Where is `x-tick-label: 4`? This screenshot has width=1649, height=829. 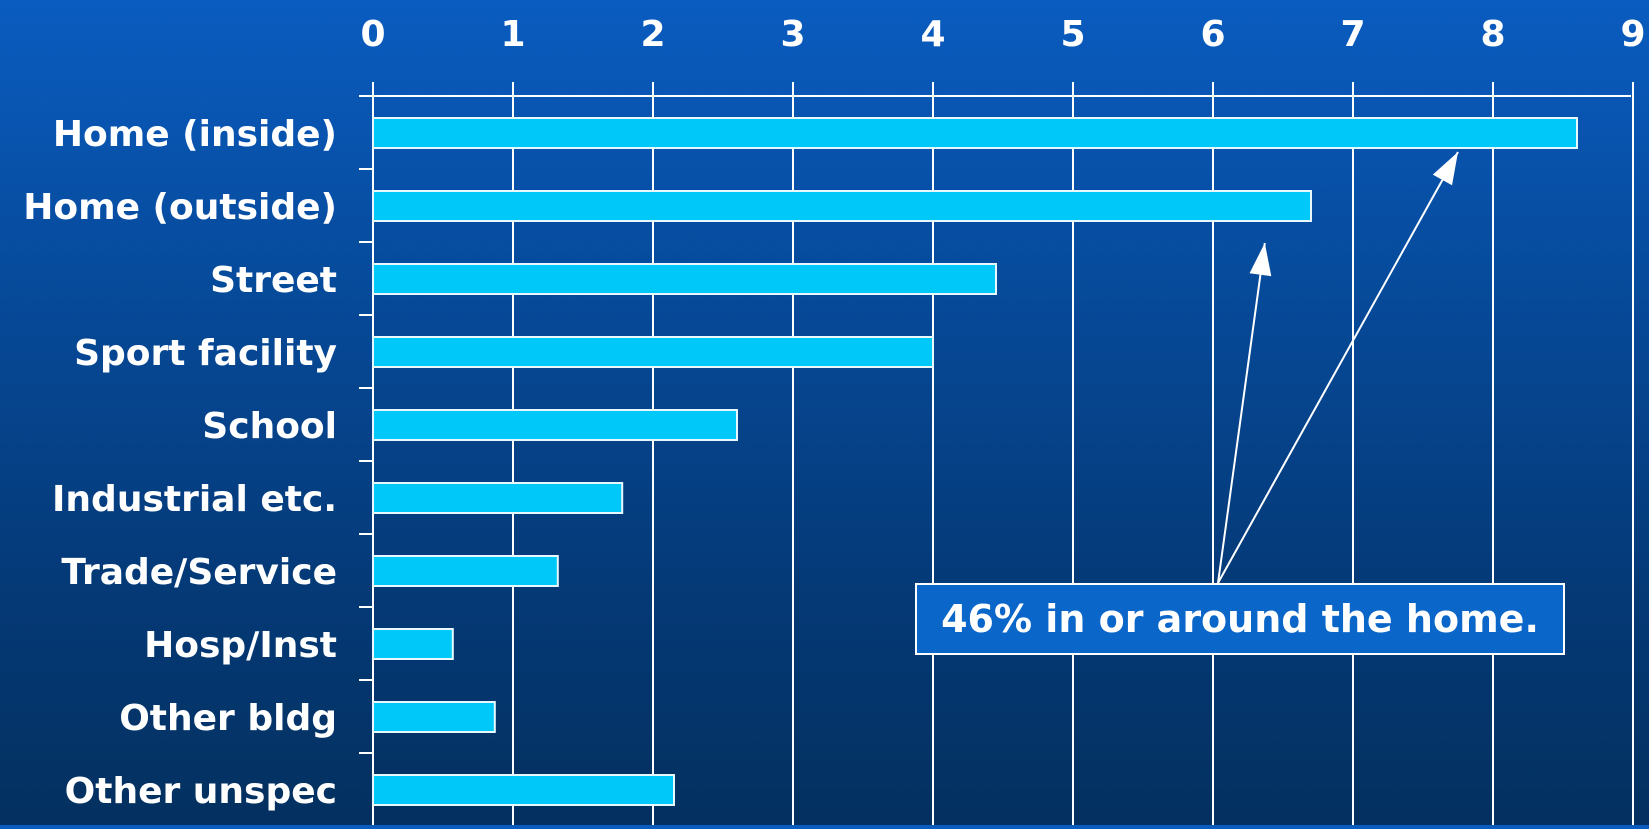 x-tick-label: 4 is located at coordinates (932, 34).